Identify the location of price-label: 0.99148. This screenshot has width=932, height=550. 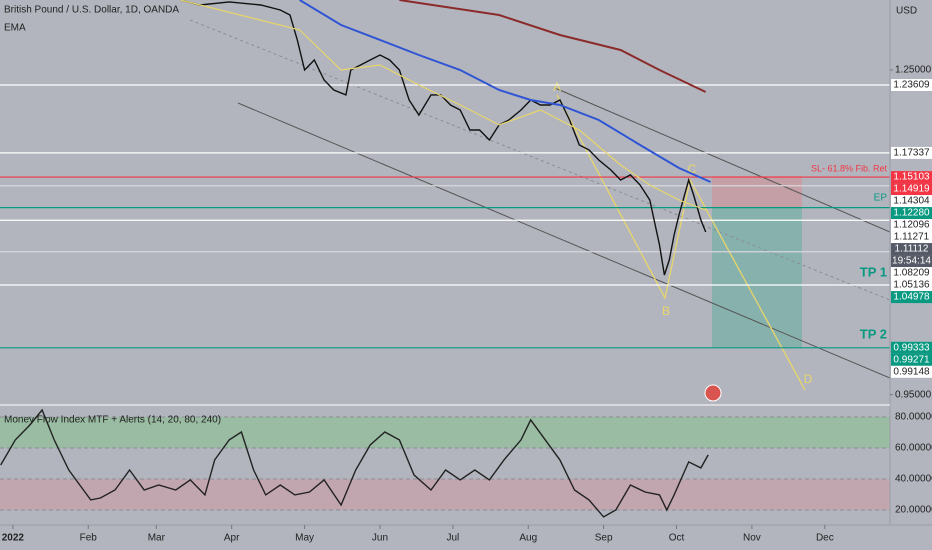
(911, 371).